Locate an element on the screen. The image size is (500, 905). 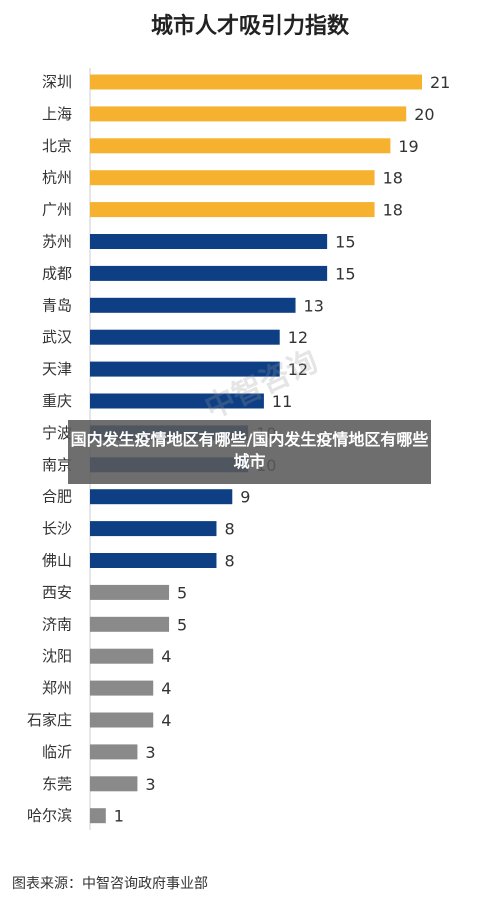
category-label: 天津 is located at coordinates (57, 369).